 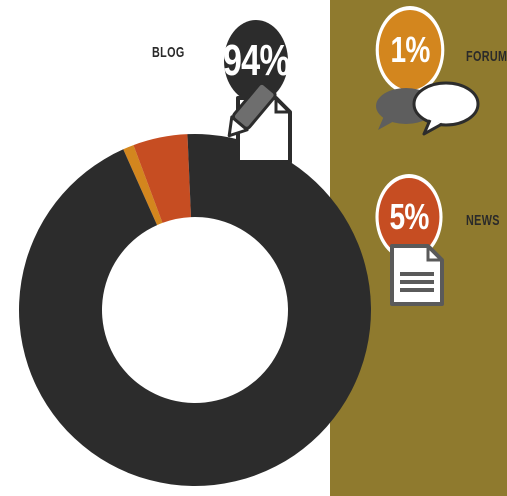 I want to click on value-badge-news: 5%, so click(x=409, y=217).